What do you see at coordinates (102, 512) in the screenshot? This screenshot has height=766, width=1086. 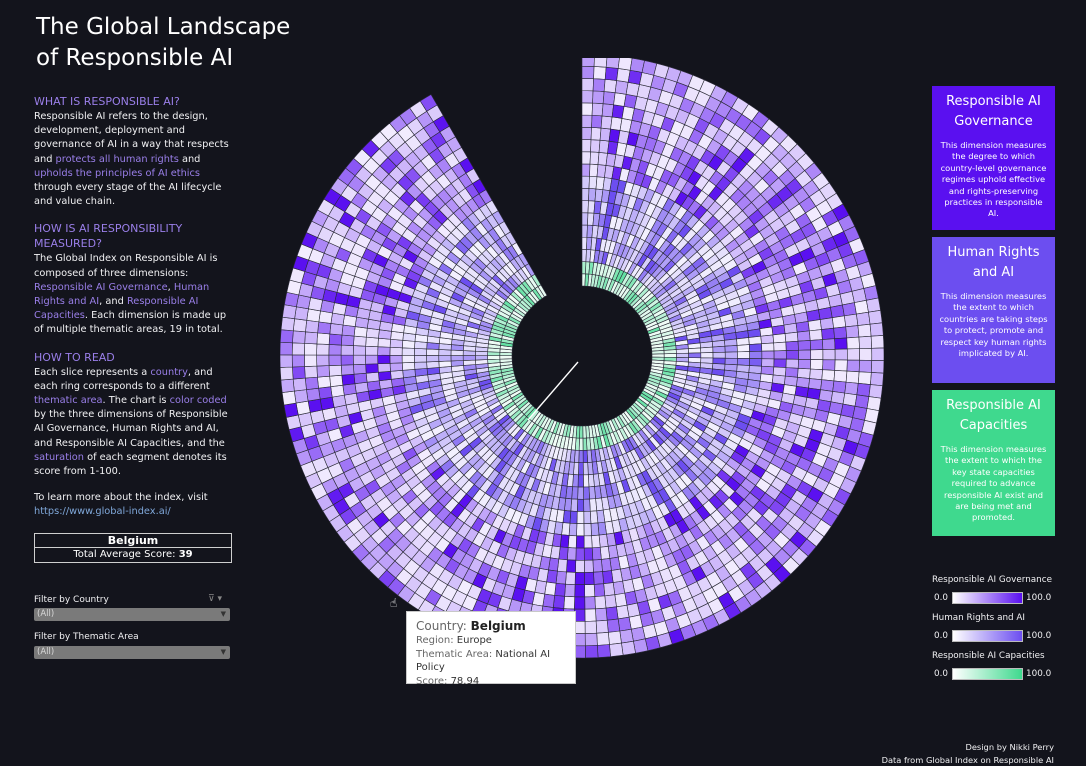 I see `index-link: https://www.global-index.ai/` at bounding box center [102, 512].